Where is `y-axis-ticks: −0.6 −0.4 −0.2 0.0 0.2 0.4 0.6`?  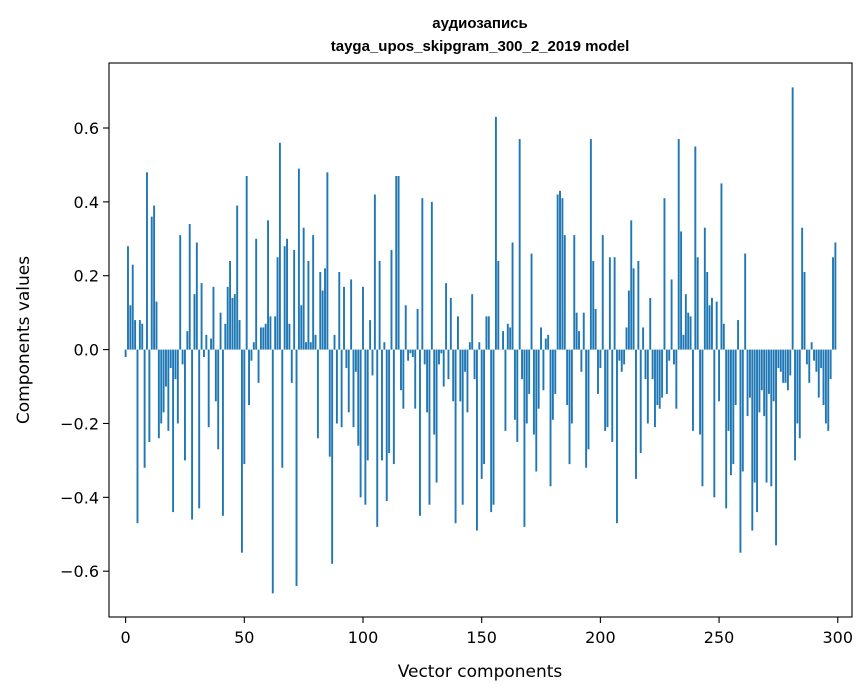
y-axis-ticks: −0.6 −0.4 −0.2 0.0 0.2 0.4 0.6 is located at coordinates (84, 350).